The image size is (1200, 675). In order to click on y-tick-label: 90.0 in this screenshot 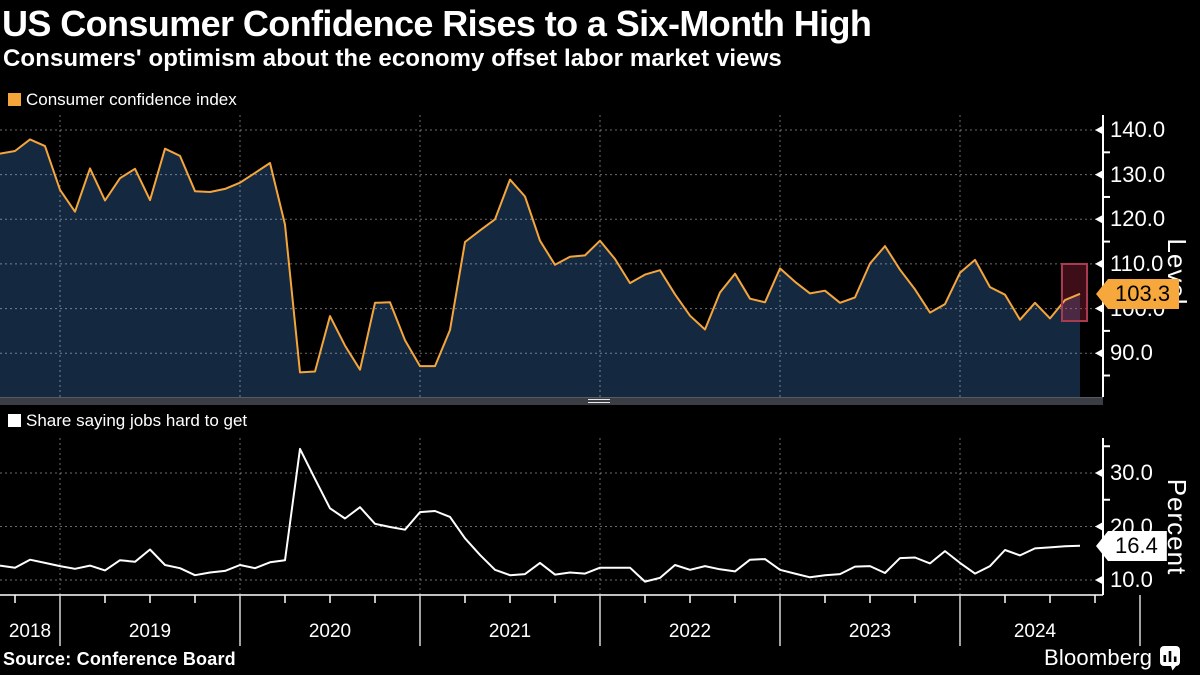, I will do `click(1131, 353)`.